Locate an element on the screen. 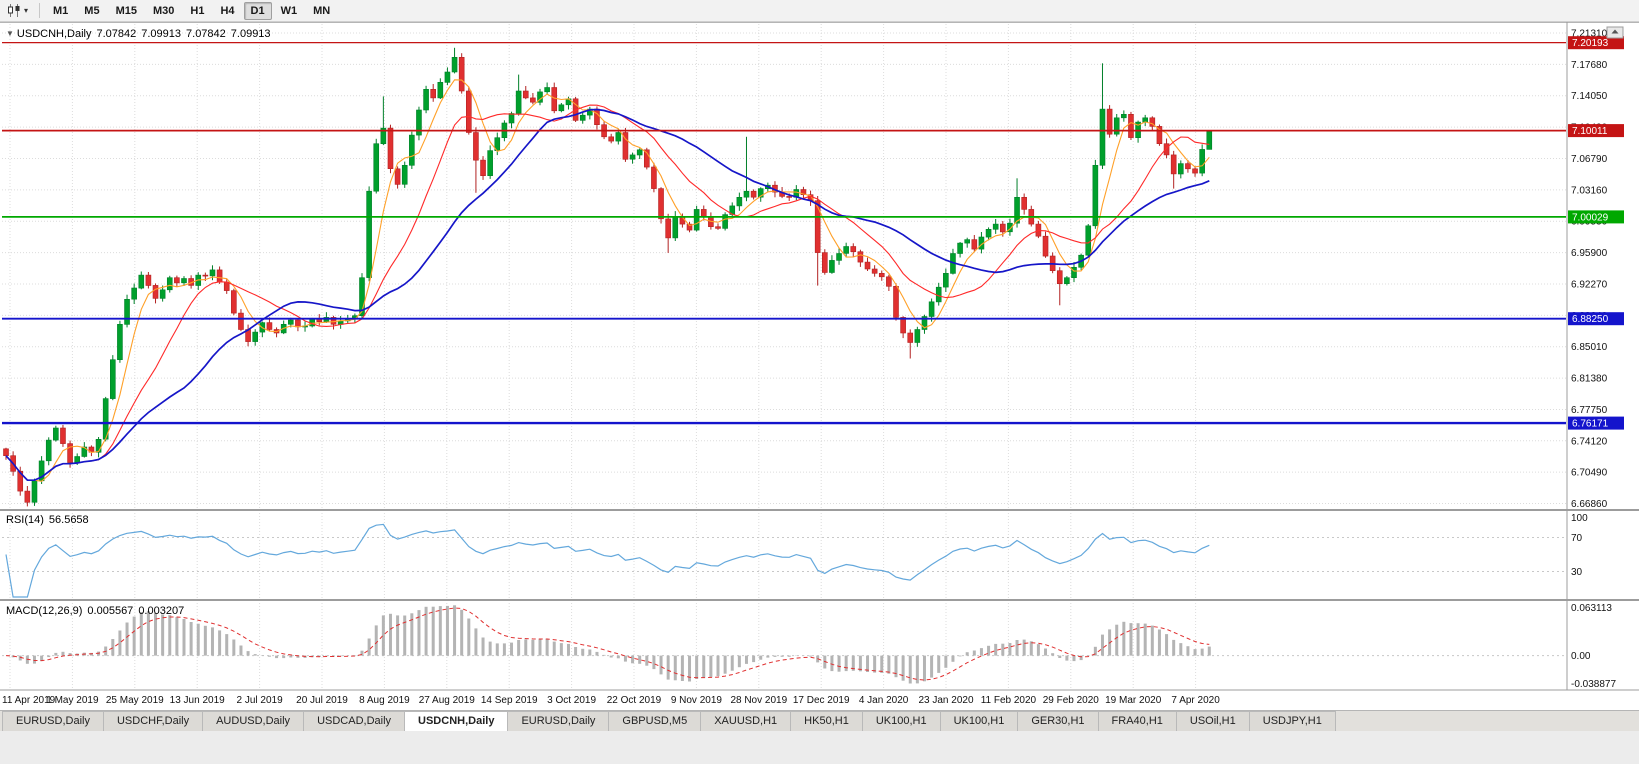  timeframe-button-m30: M30 is located at coordinates (163, 10).